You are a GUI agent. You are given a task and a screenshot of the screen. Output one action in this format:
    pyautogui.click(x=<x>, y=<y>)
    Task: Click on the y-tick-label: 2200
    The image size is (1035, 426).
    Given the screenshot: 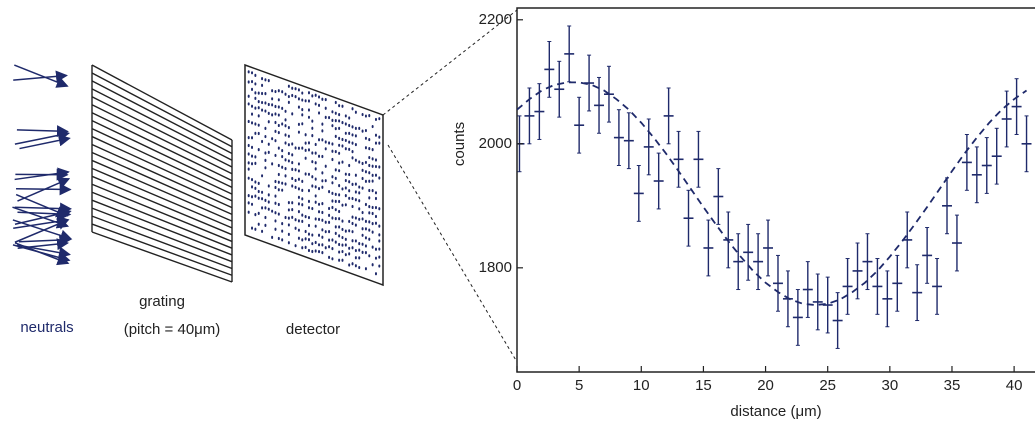 What is the action you would take?
    pyautogui.click(x=495, y=19)
    